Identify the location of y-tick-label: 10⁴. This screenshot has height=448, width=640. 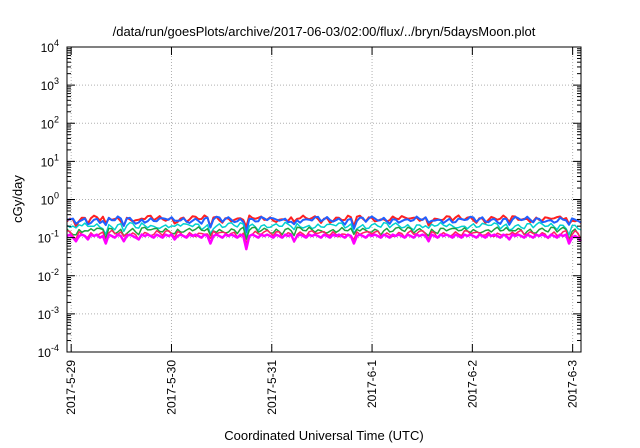
(50, 46).